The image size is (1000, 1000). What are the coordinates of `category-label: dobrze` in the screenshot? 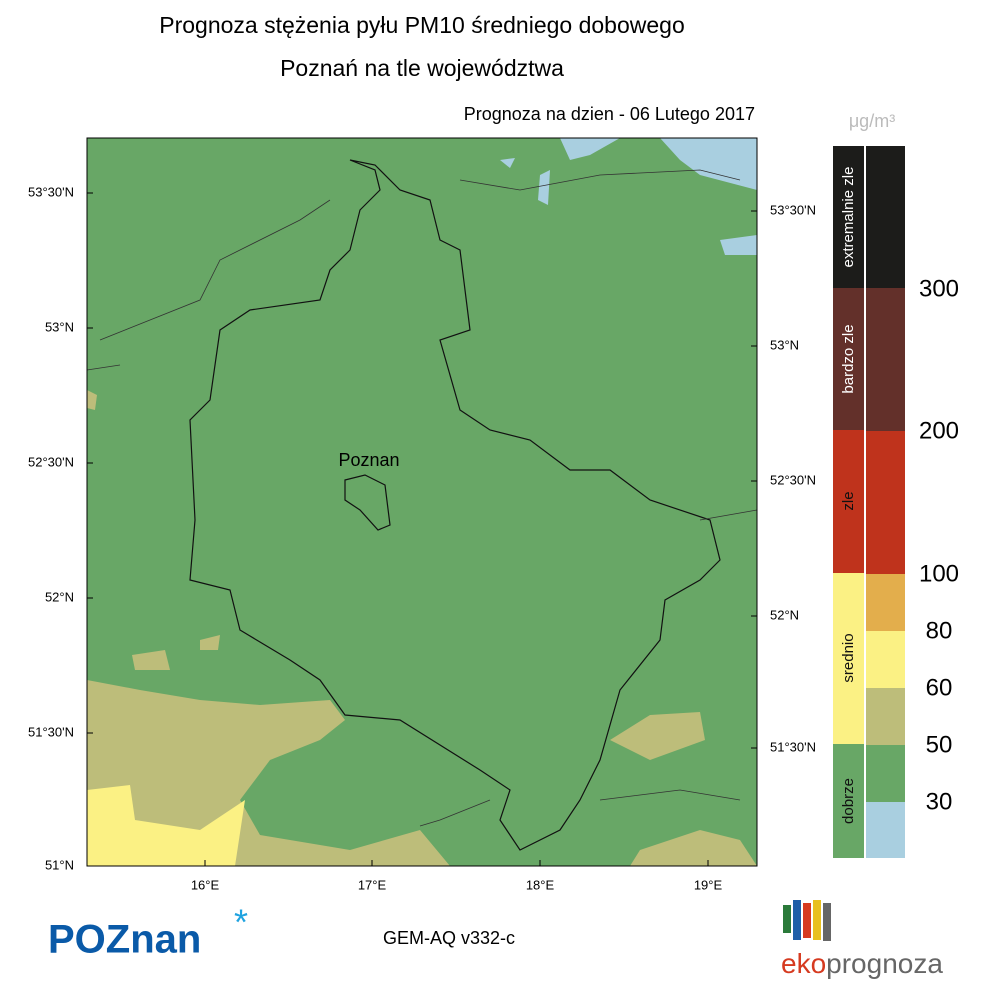 It's located at (848, 801).